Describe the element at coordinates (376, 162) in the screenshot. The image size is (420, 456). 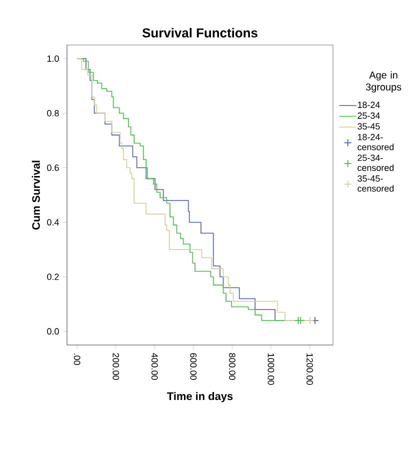
I see `legend-label: 25-34-censored` at that location.